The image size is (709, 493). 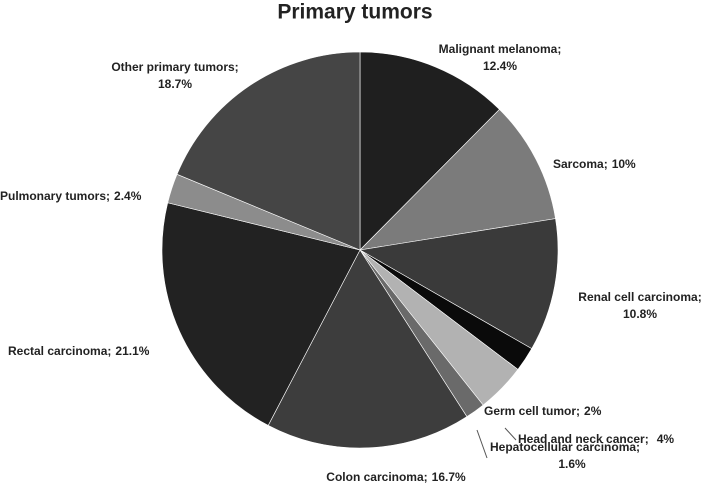 I want to click on value-label: 10.8%, so click(x=640, y=314).